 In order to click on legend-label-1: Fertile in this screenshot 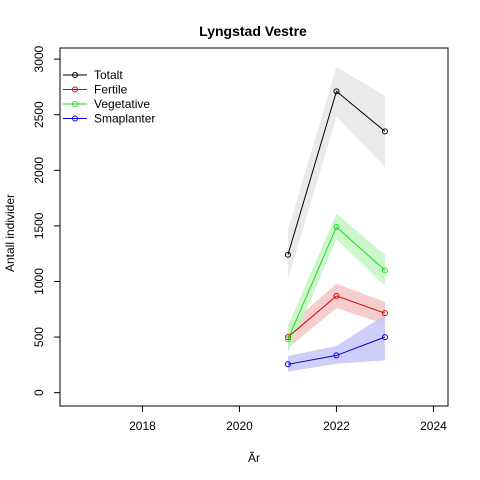, I will do `click(111, 90)`.